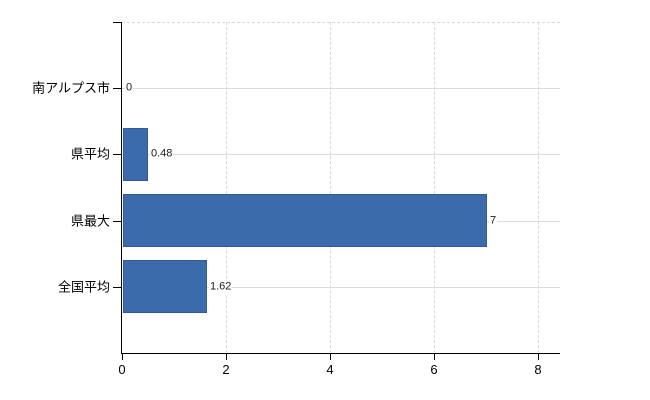  Describe the element at coordinates (538, 369) in the screenshot. I see `x-tick-label: 8` at that location.